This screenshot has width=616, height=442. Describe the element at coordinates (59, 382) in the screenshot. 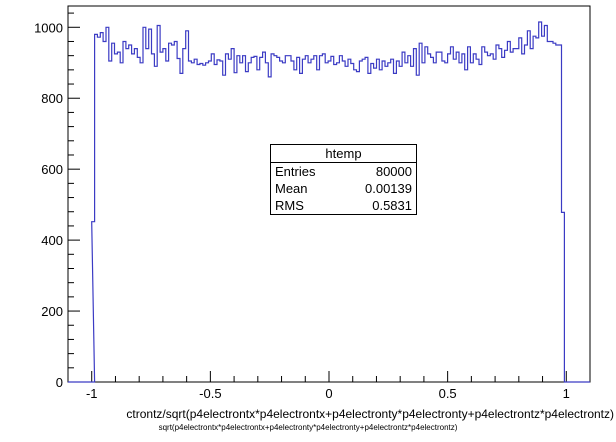

I see `y-tick-label: 0` at that location.